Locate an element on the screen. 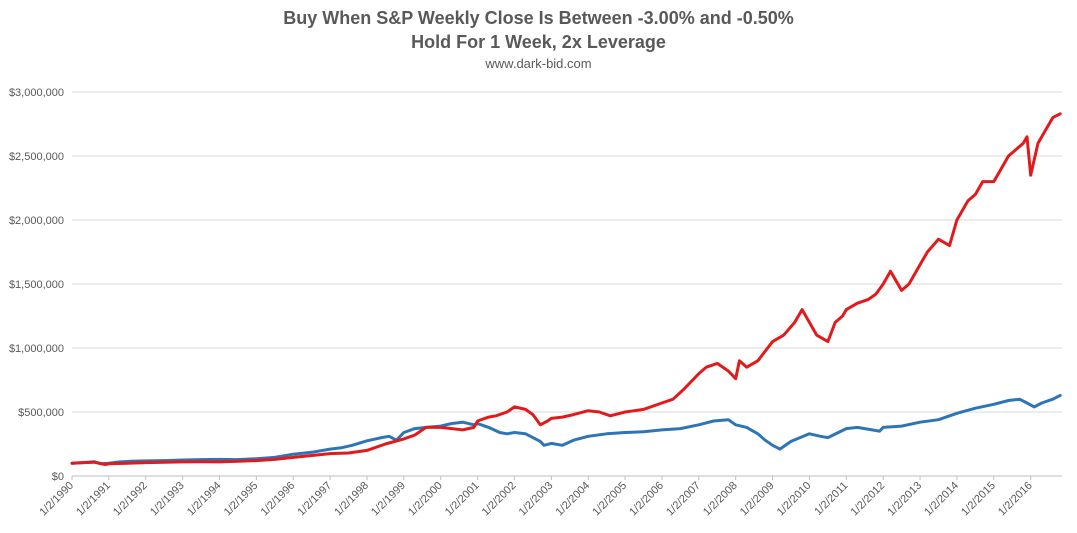 The width and height of the screenshot is (1077, 533). x-tick-label: 1/2/1996 is located at coordinates (278, 499).